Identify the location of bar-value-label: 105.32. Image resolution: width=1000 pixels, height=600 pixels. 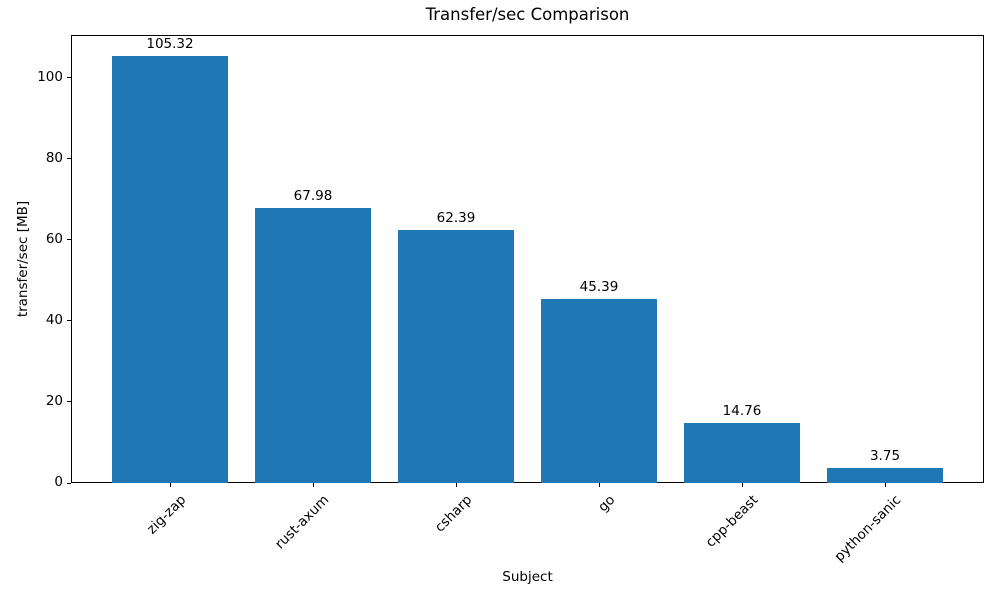
(170, 44).